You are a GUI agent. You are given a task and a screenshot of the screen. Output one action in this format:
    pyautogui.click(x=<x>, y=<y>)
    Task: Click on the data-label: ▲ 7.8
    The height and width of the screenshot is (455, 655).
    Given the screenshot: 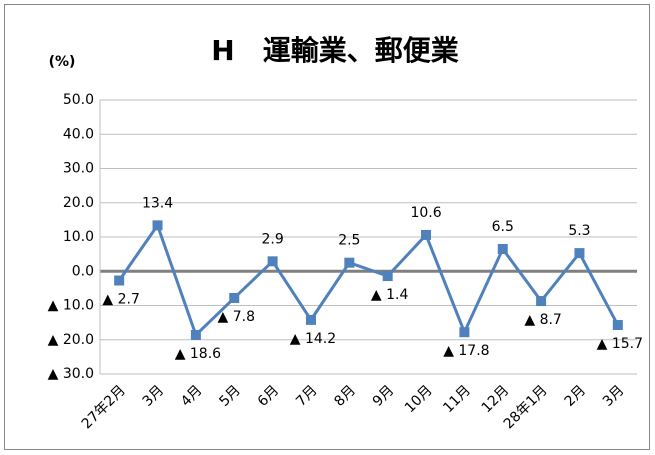 What is the action you would take?
    pyautogui.click(x=236, y=317)
    